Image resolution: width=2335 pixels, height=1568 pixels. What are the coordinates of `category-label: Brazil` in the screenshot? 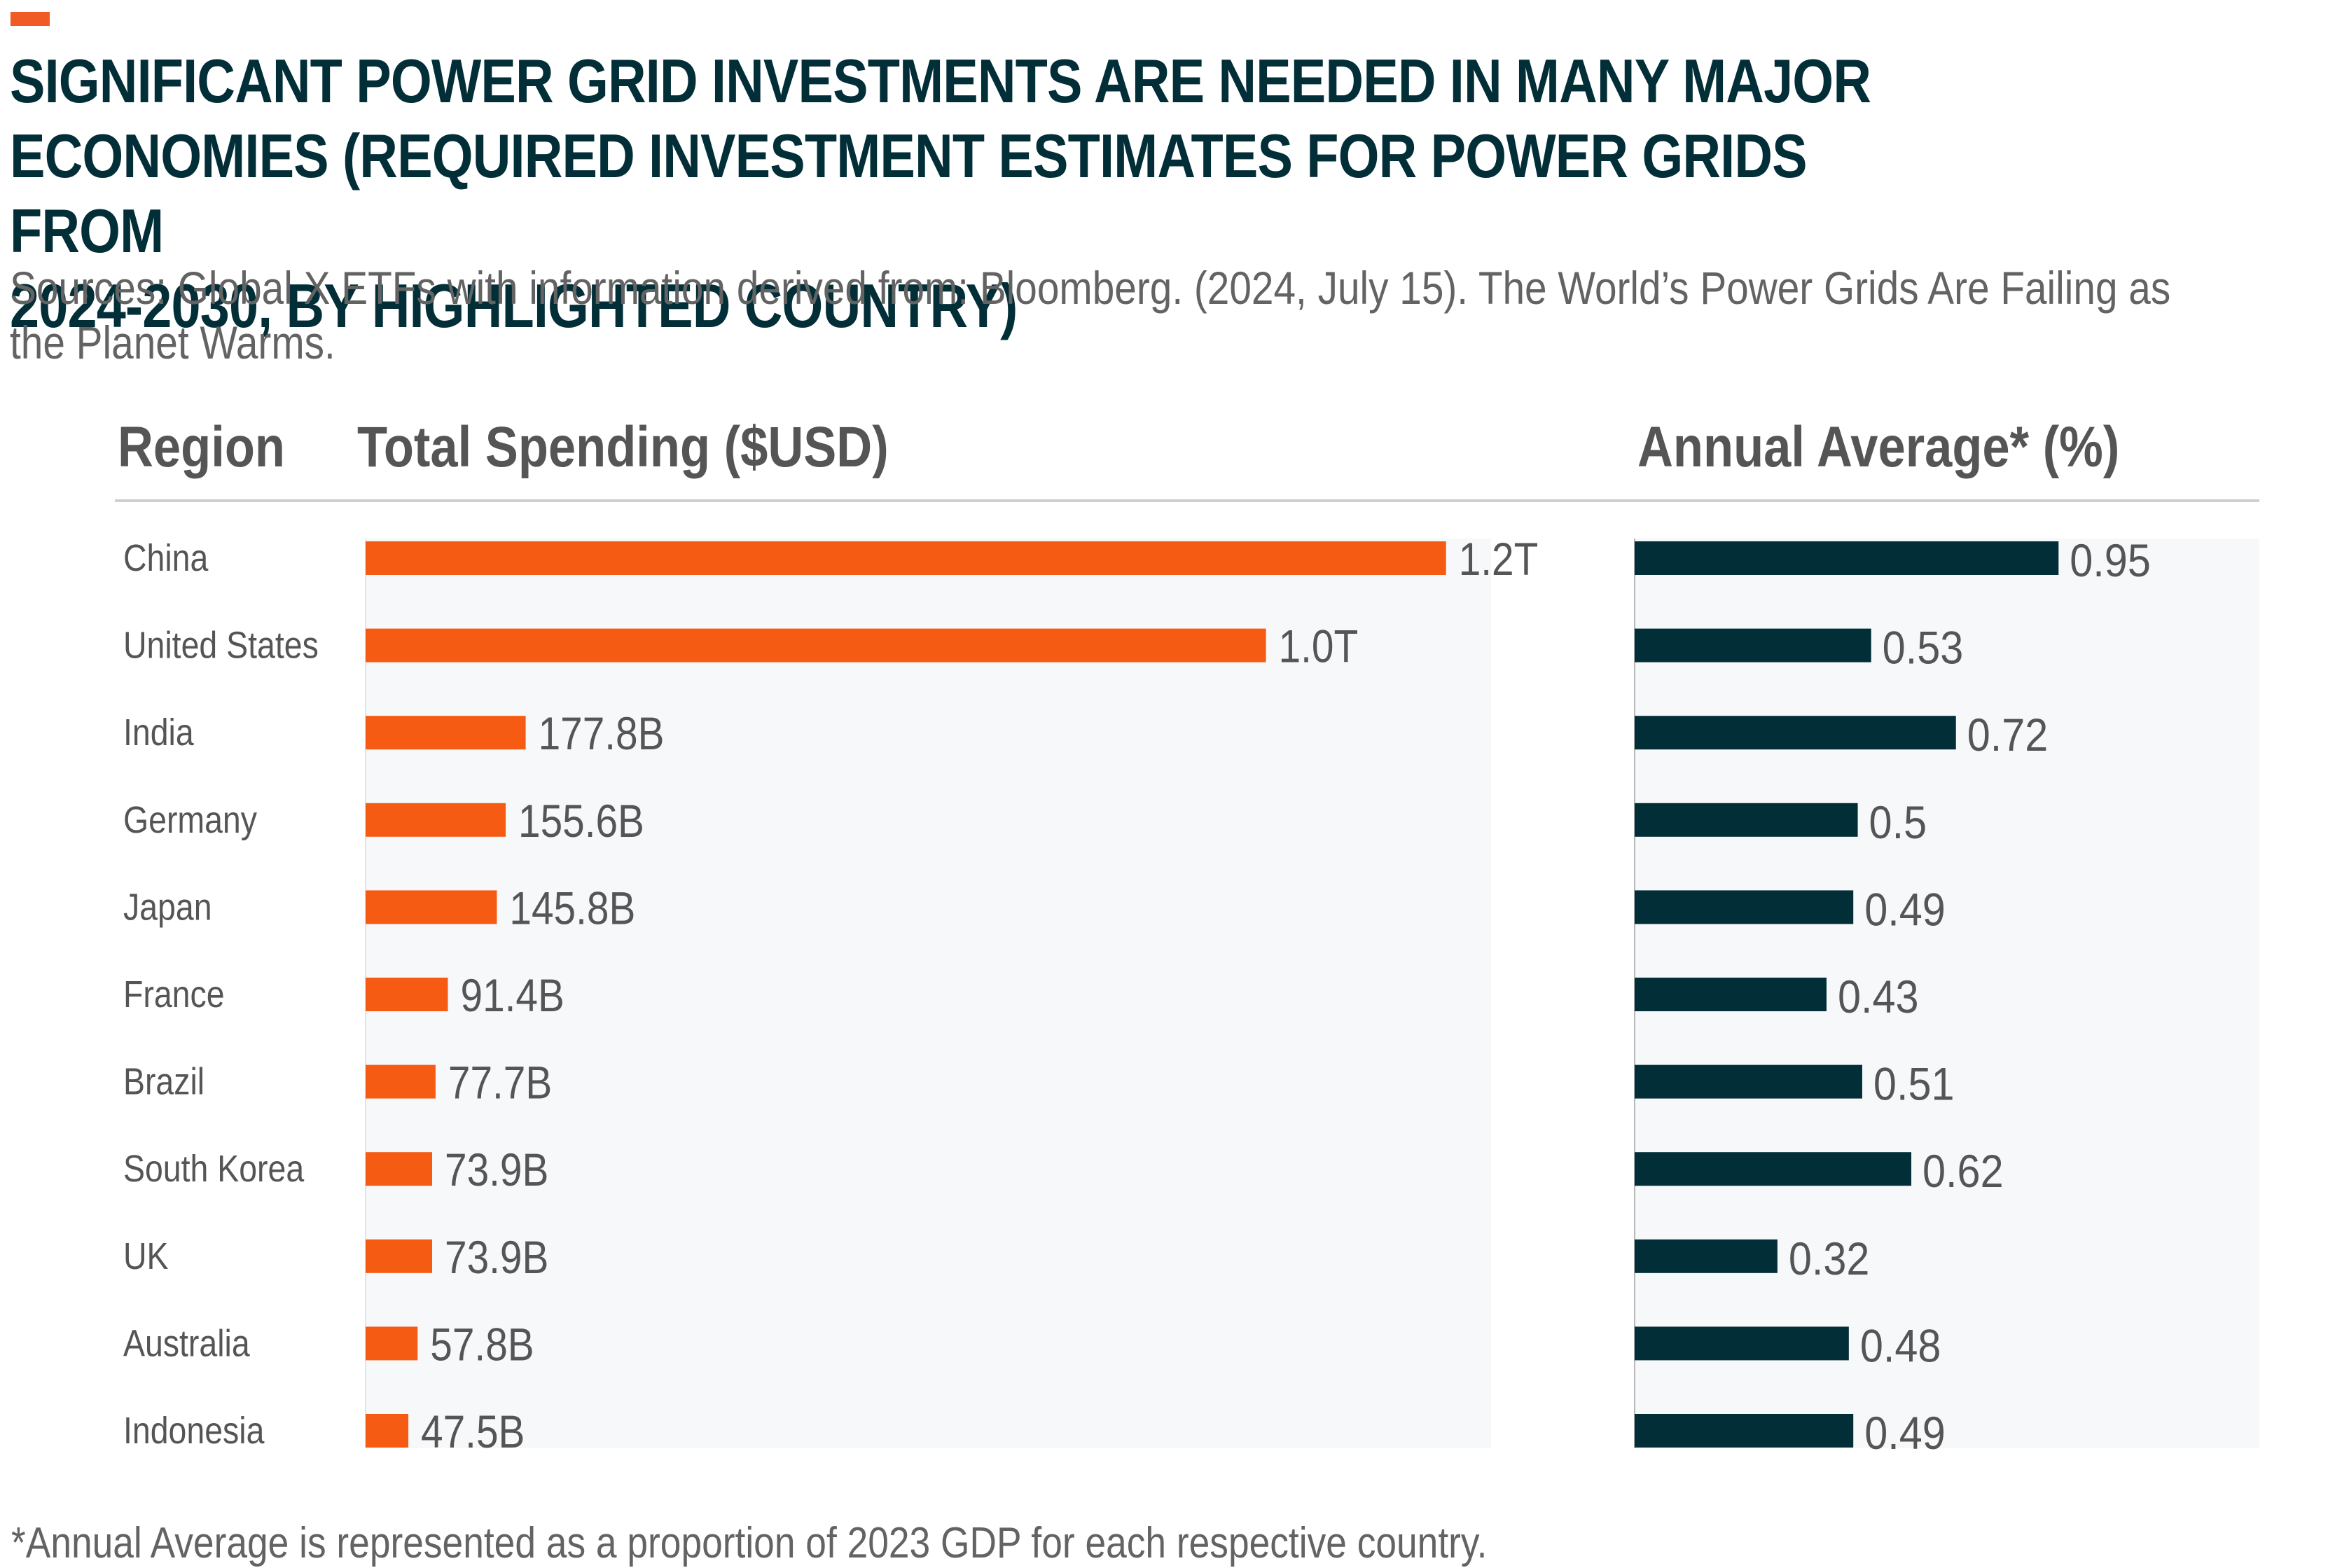 It's located at (164, 1081).